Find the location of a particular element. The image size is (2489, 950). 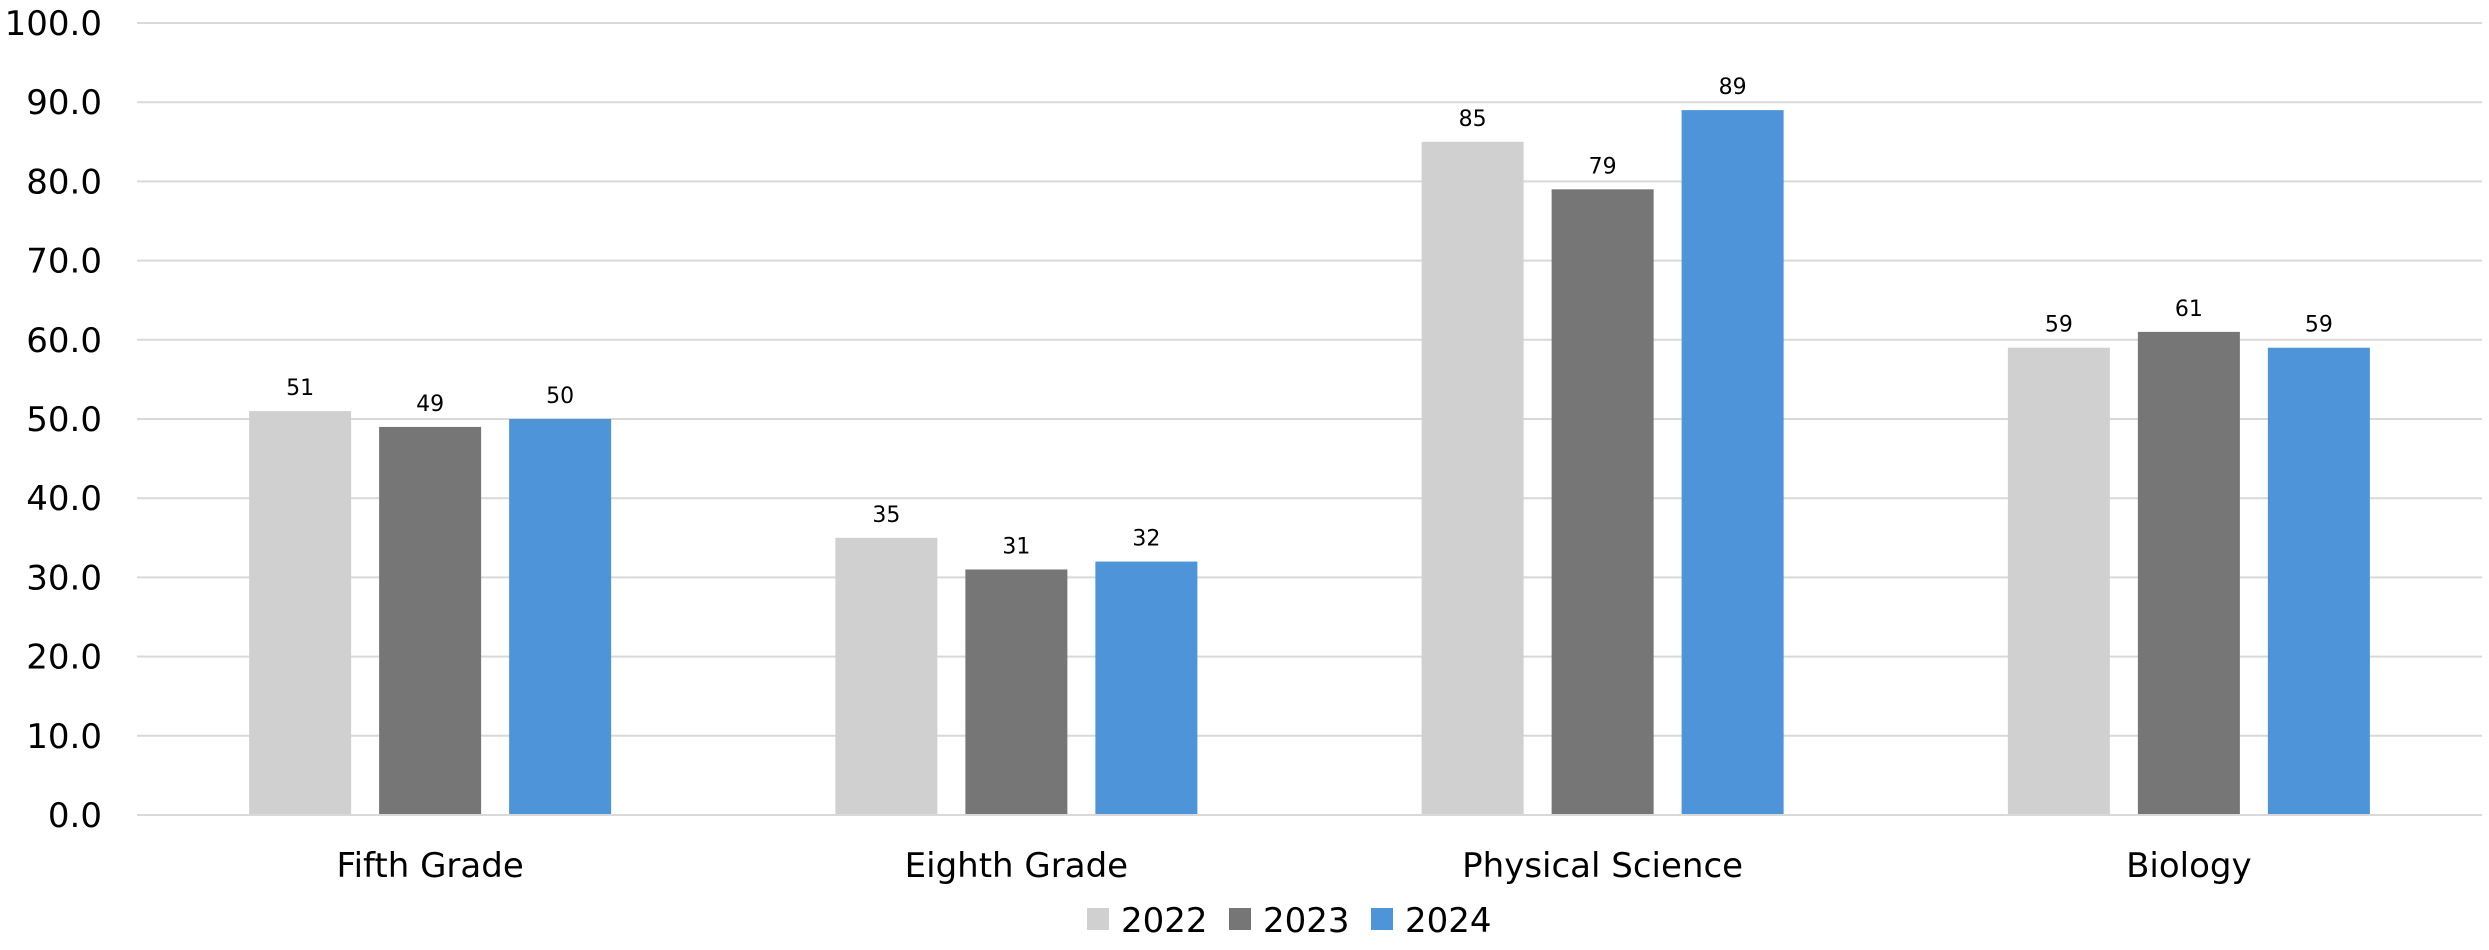

bar-2023-fifth-grade is located at coordinates (430, 620).